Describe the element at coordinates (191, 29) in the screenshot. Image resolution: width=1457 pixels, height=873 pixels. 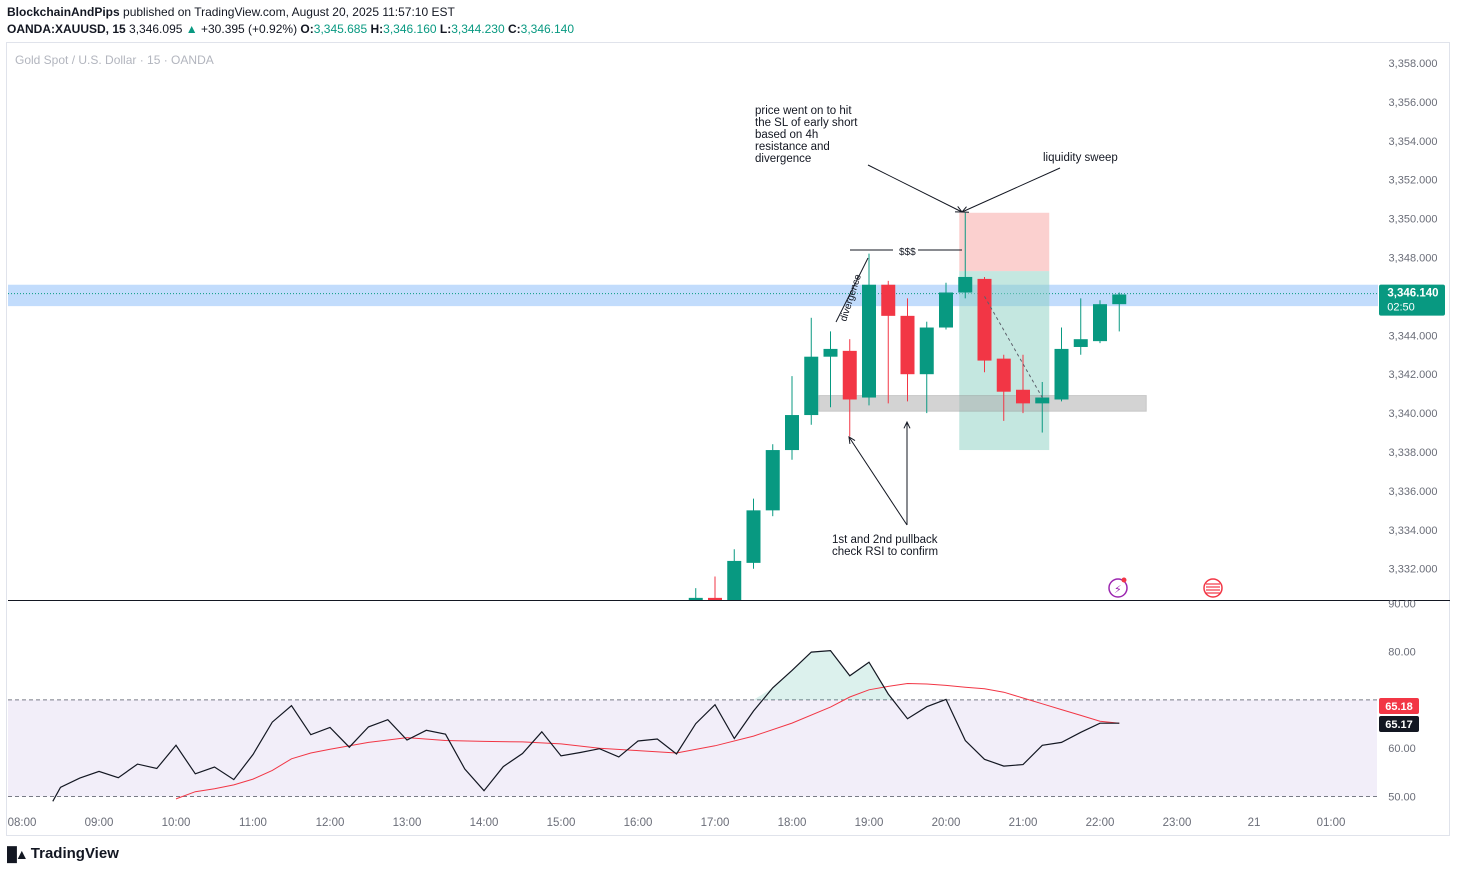
I see `change-up-icon: ▲` at that location.